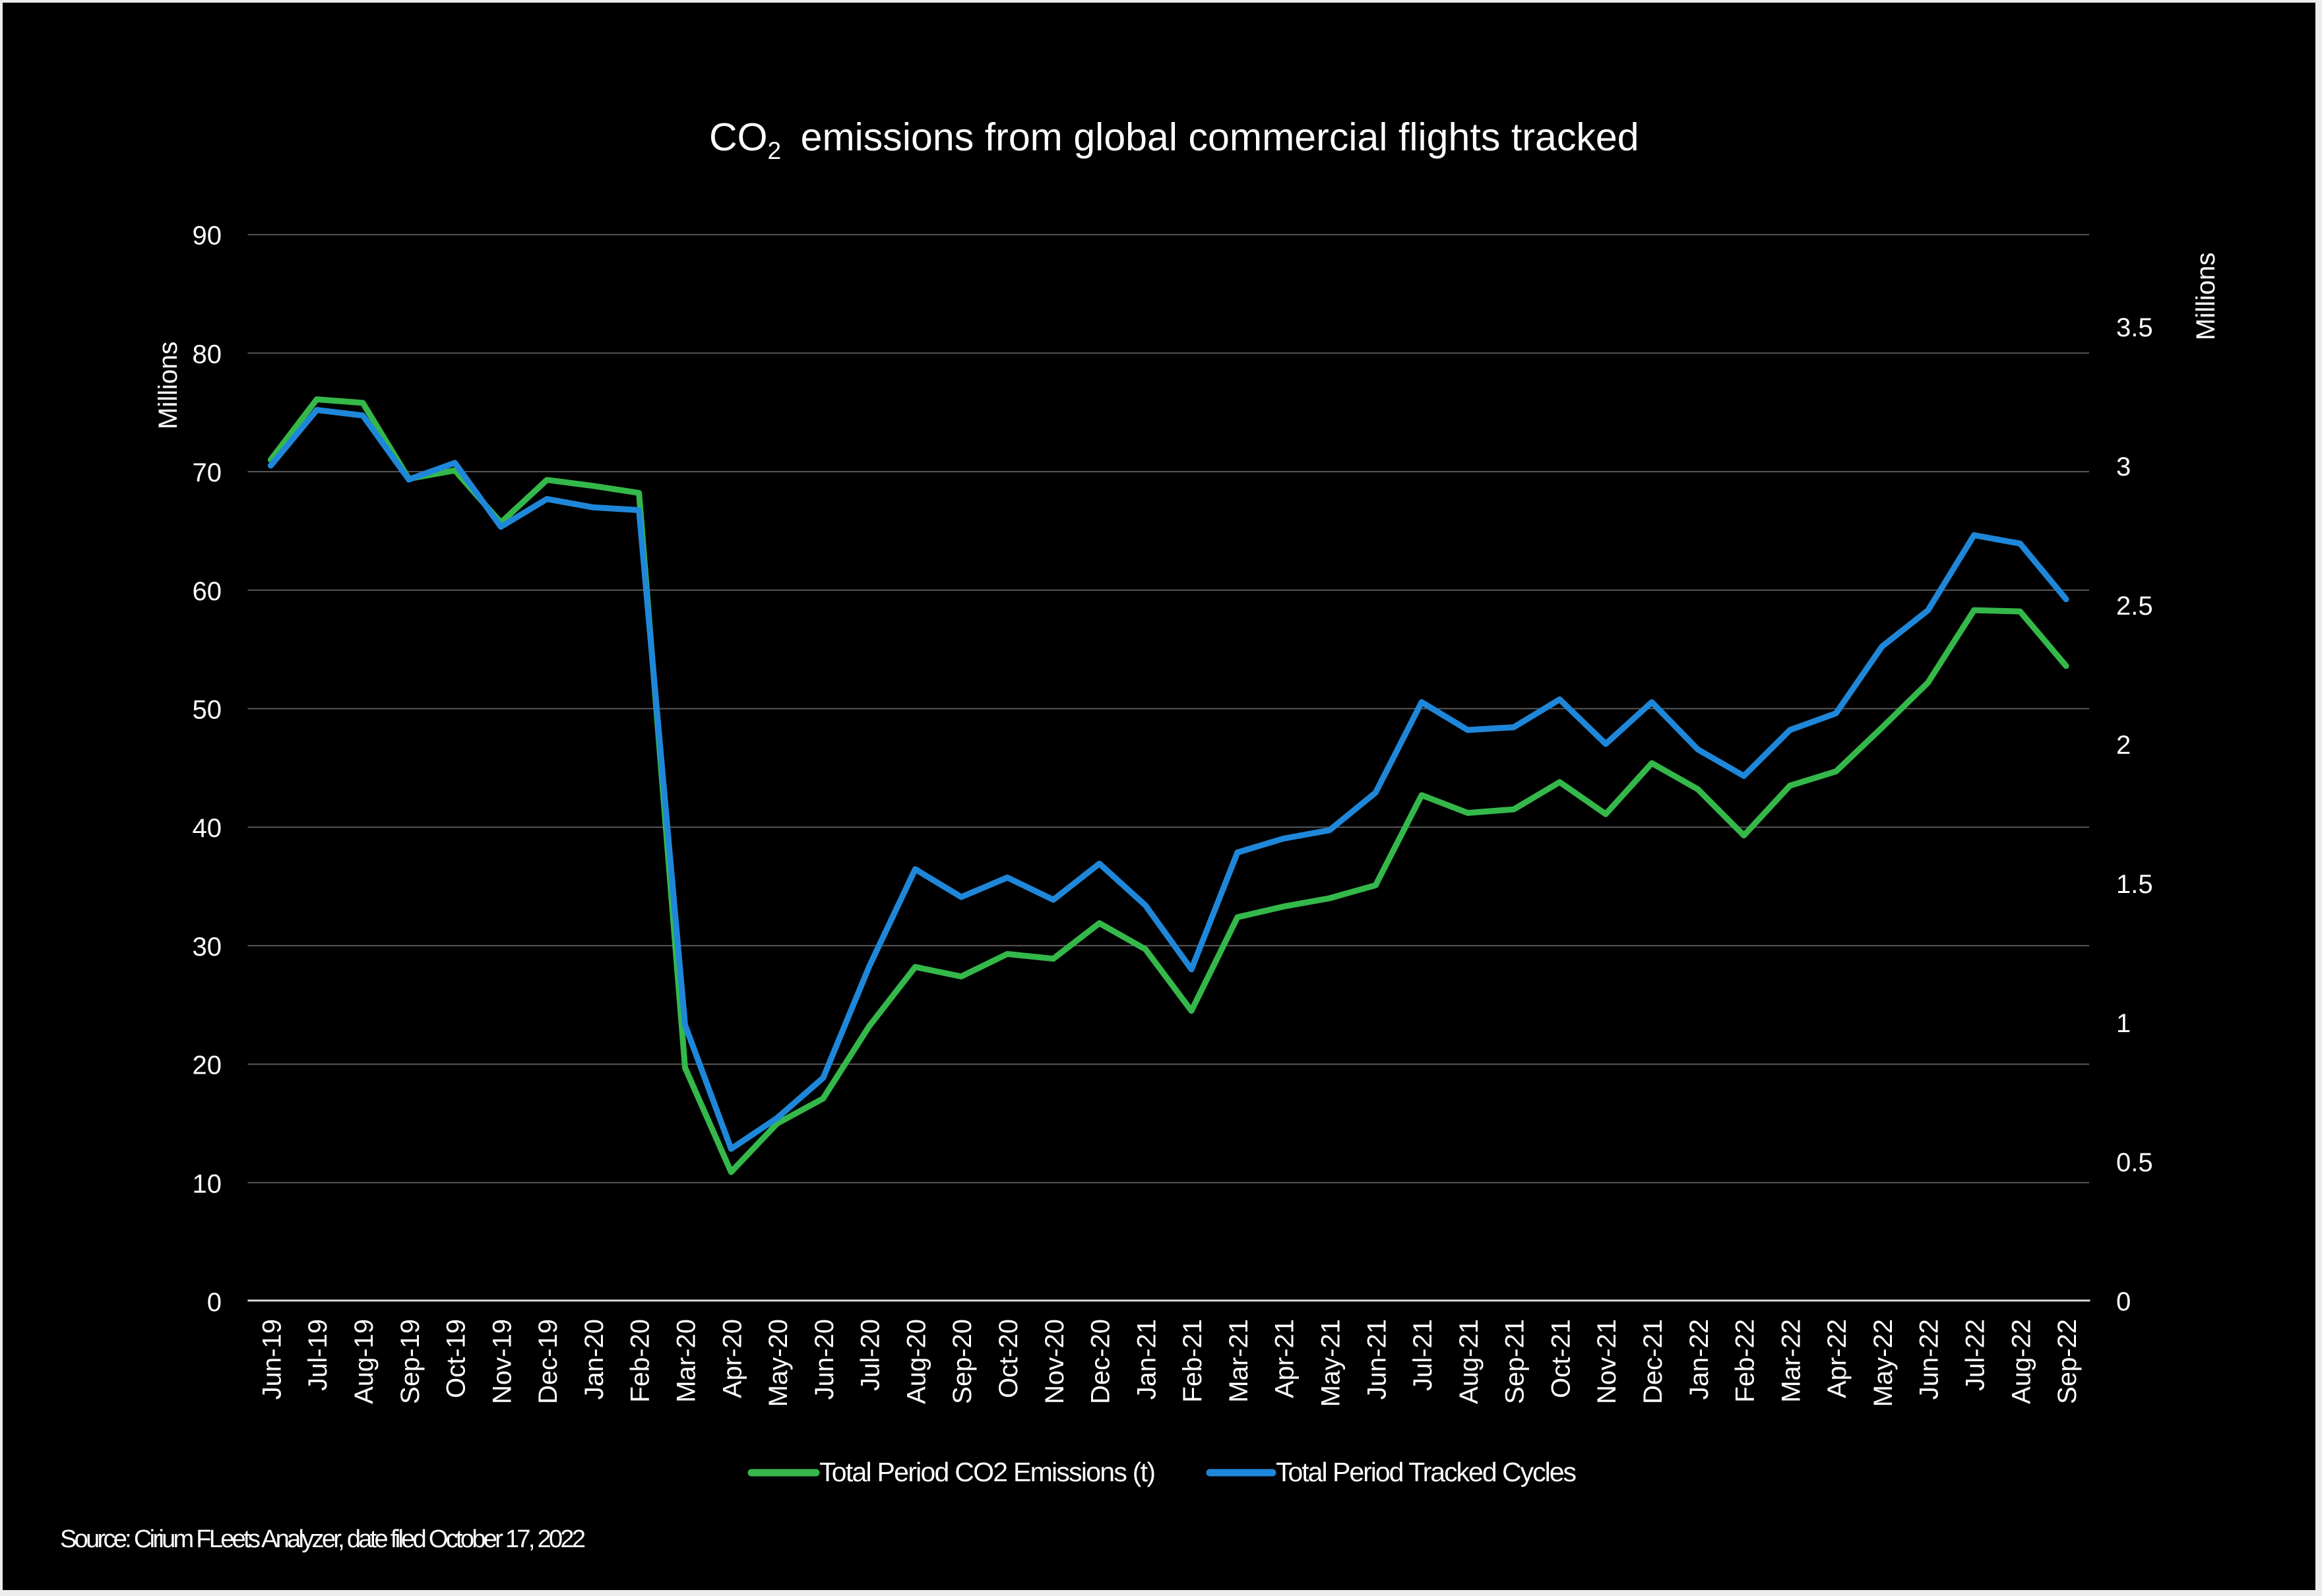 The height and width of the screenshot is (1596, 2322). I want to click on svg-text: 3.5, so click(2134, 327).